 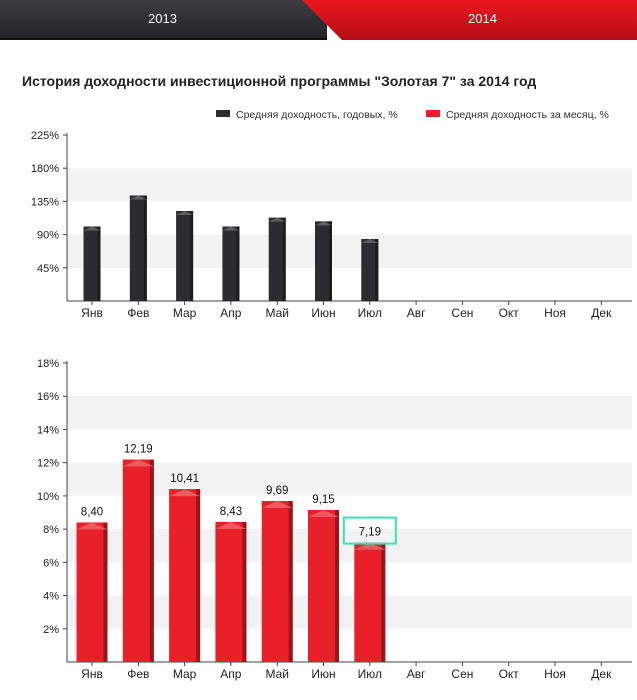 What do you see at coordinates (323, 500) in the screenshot?
I see `data-label: 9,15` at bounding box center [323, 500].